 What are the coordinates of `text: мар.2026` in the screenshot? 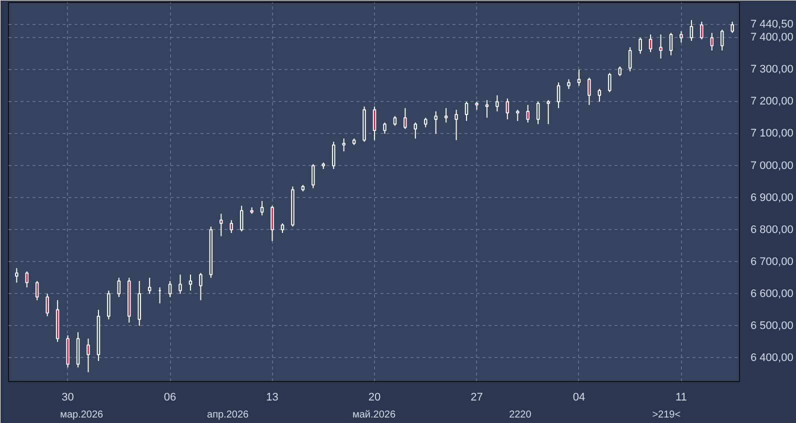 It's located at (82, 415).